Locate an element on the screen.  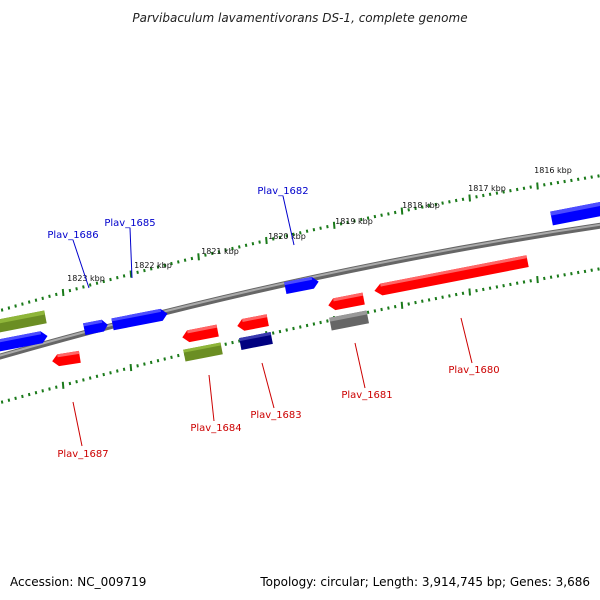
label-group-plav-1683: Plav_1683 is located at coordinates (276, 391).